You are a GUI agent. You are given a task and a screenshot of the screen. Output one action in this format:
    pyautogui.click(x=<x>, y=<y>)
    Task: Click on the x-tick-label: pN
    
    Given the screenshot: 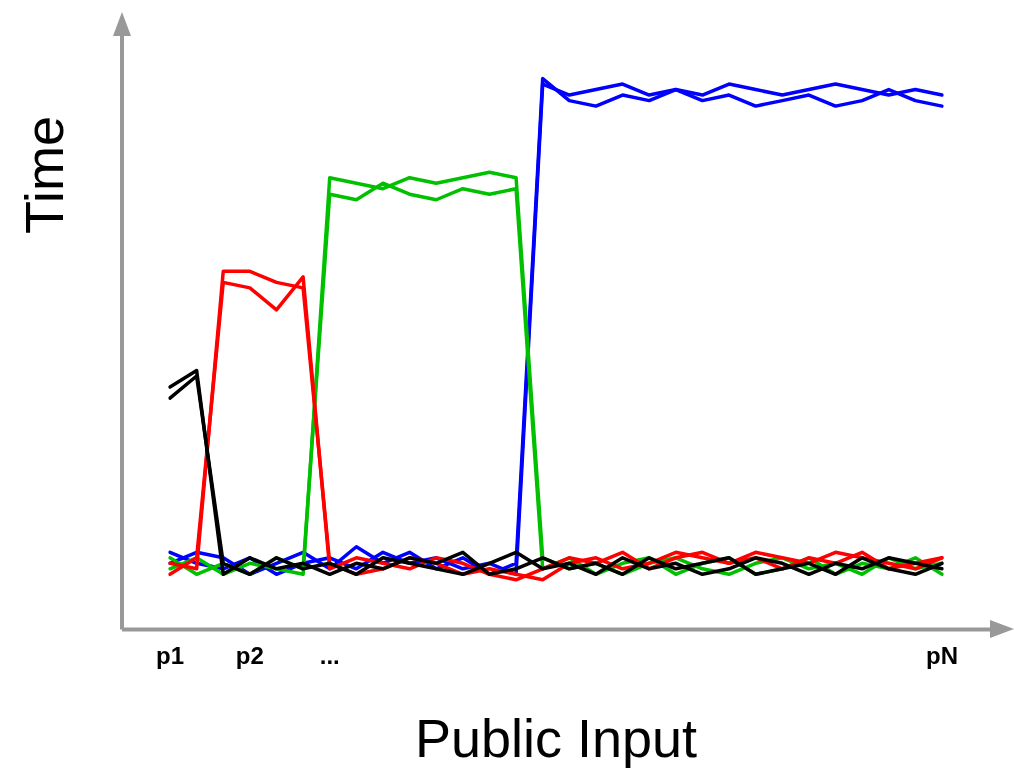 What is the action you would take?
    pyautogui.click(x=942, y=656)
    